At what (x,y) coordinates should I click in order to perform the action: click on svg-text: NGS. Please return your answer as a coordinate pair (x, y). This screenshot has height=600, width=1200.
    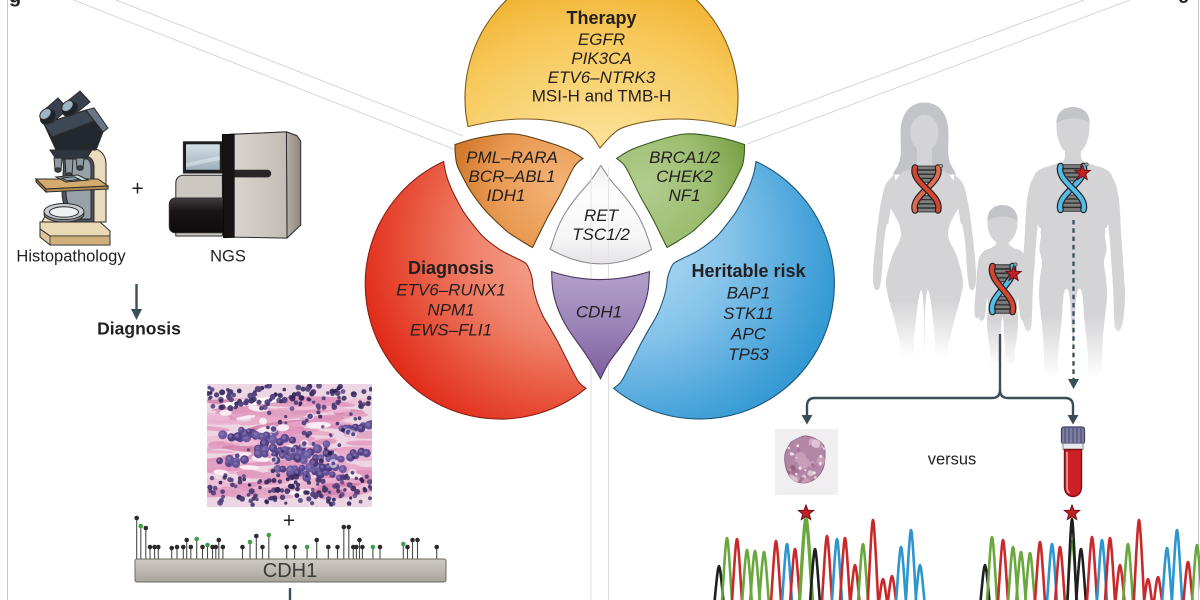
    Looking at the image, I should click on (228, 256).